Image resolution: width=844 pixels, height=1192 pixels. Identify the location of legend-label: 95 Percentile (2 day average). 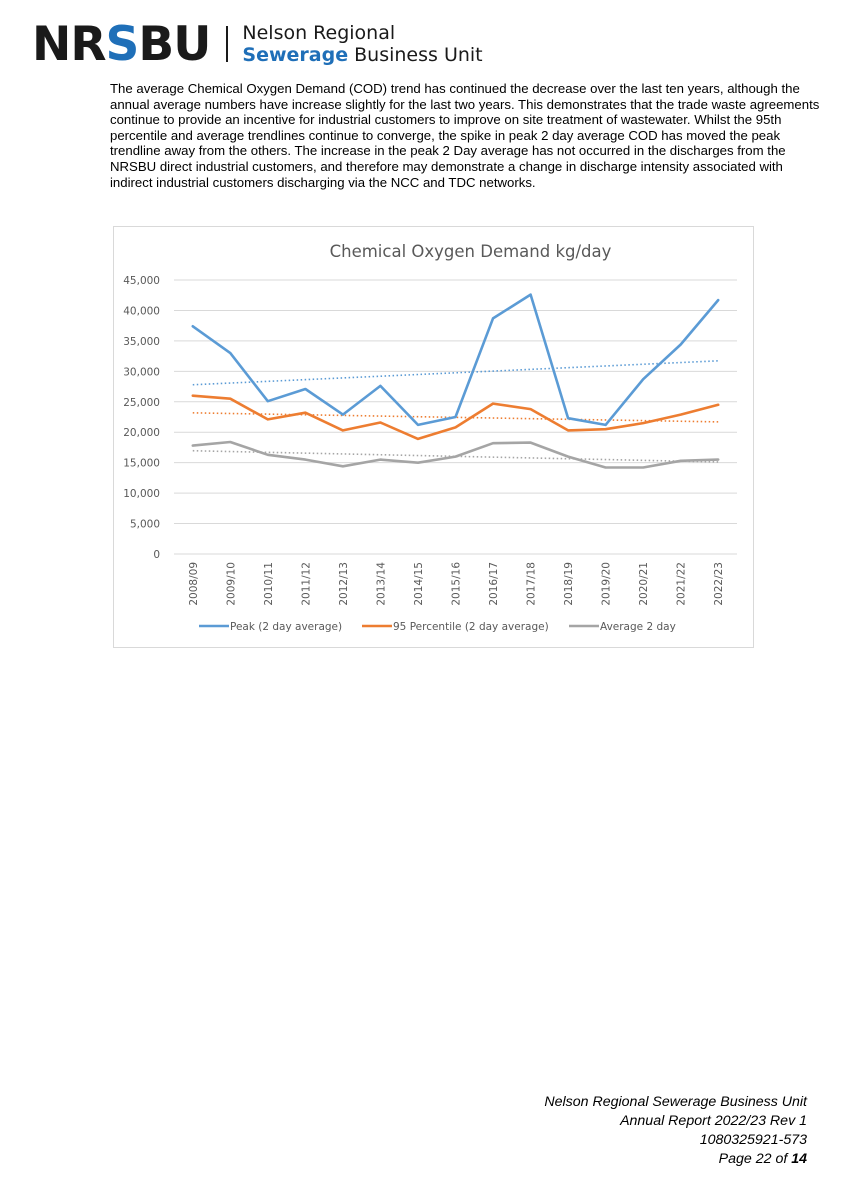
(471, 627).